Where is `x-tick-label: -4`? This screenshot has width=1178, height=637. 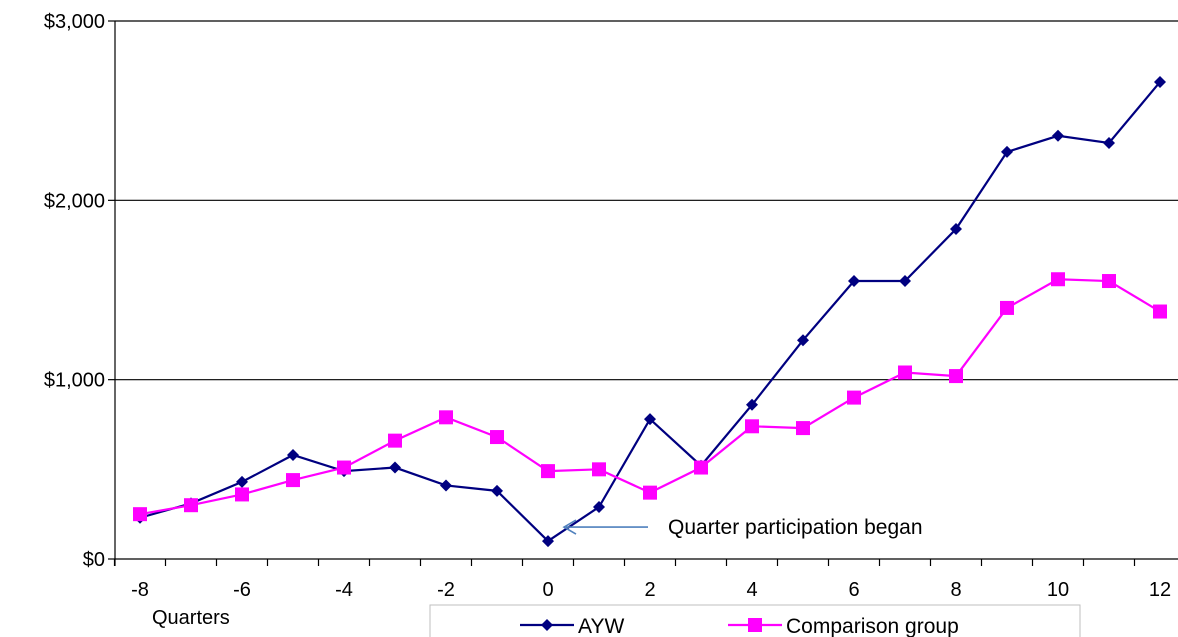 x-tick-label: -4 is located at coordinates (344, 590).